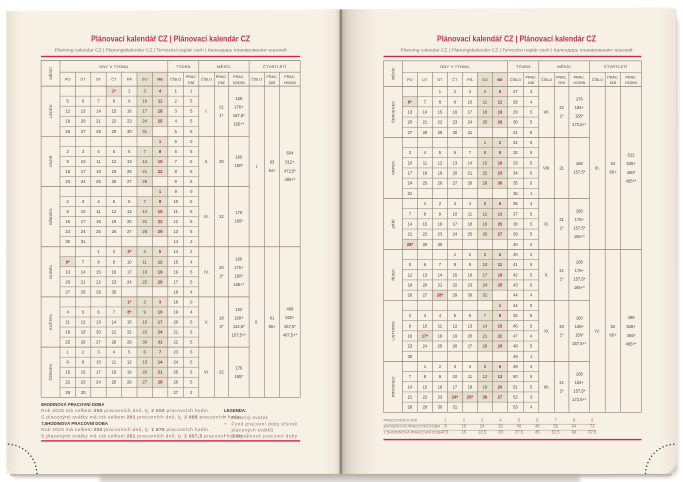 The width and height of the screenshot is (683, 482). Describe the element at coordinates (114, 342) in the screenshot. I see `svg-text: 28` at that location.